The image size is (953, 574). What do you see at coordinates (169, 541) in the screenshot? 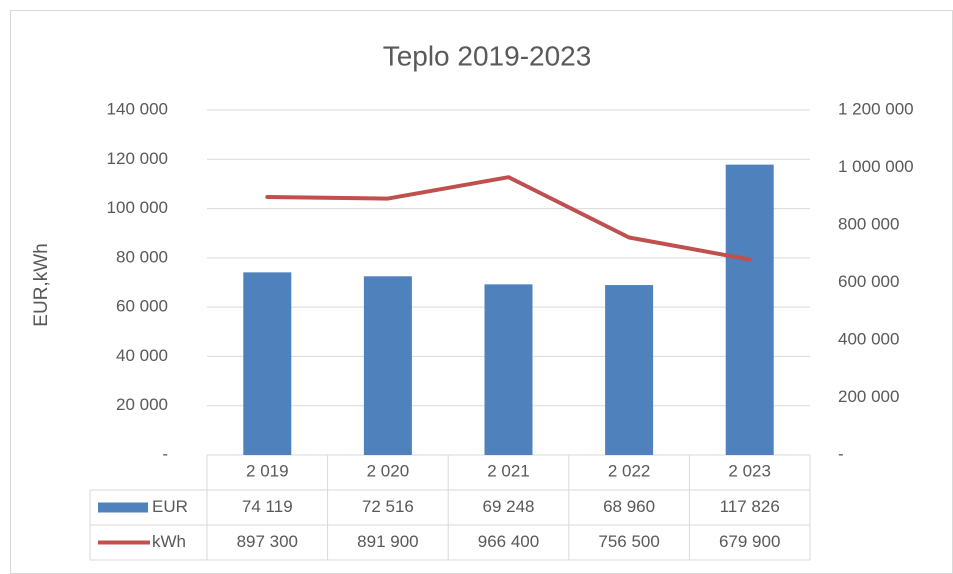
I see `legend-label: kWh` at bounding box center [169, 541].